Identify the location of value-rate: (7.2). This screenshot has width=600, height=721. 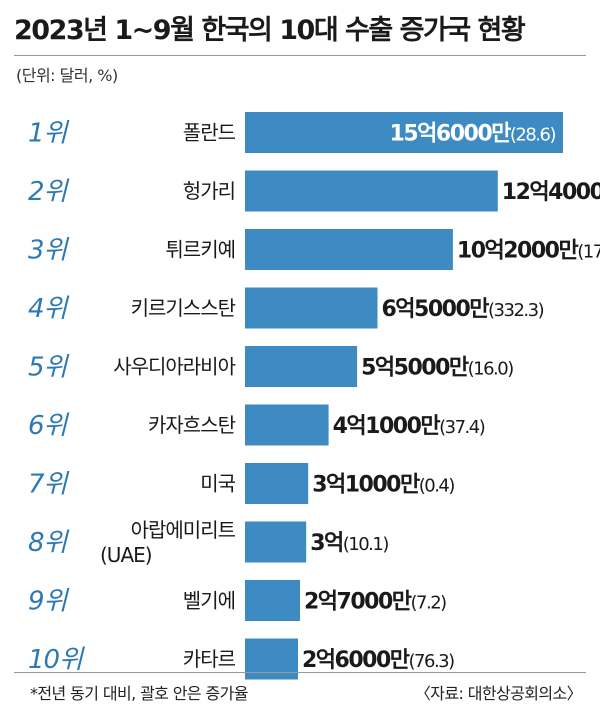
(429, 603).